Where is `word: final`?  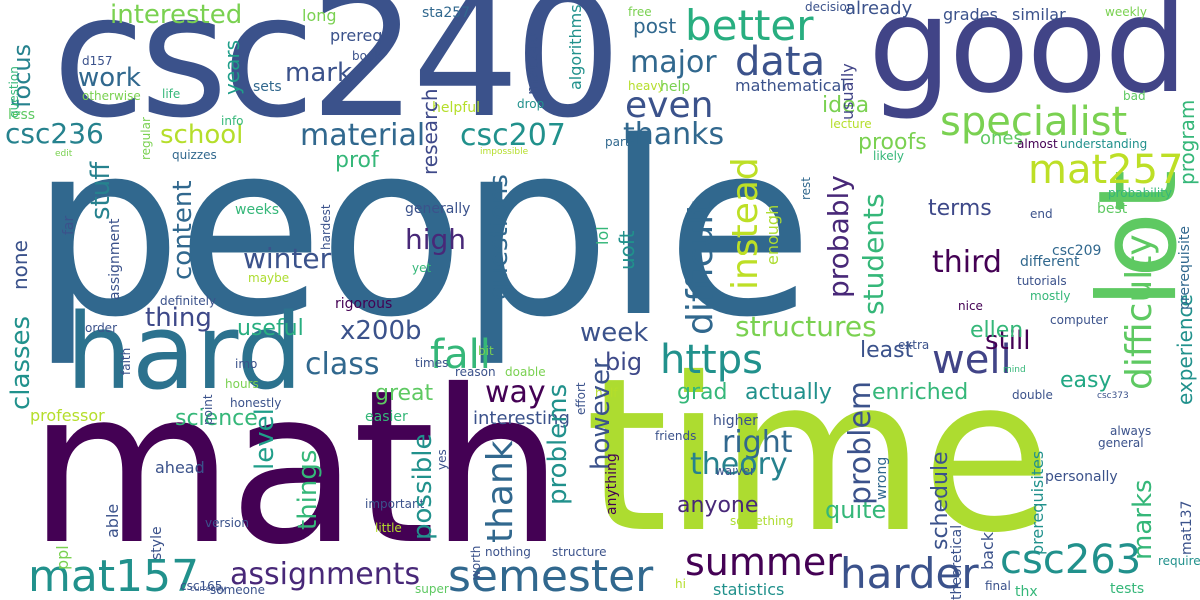 word: final is located at coordinates (998, 586).